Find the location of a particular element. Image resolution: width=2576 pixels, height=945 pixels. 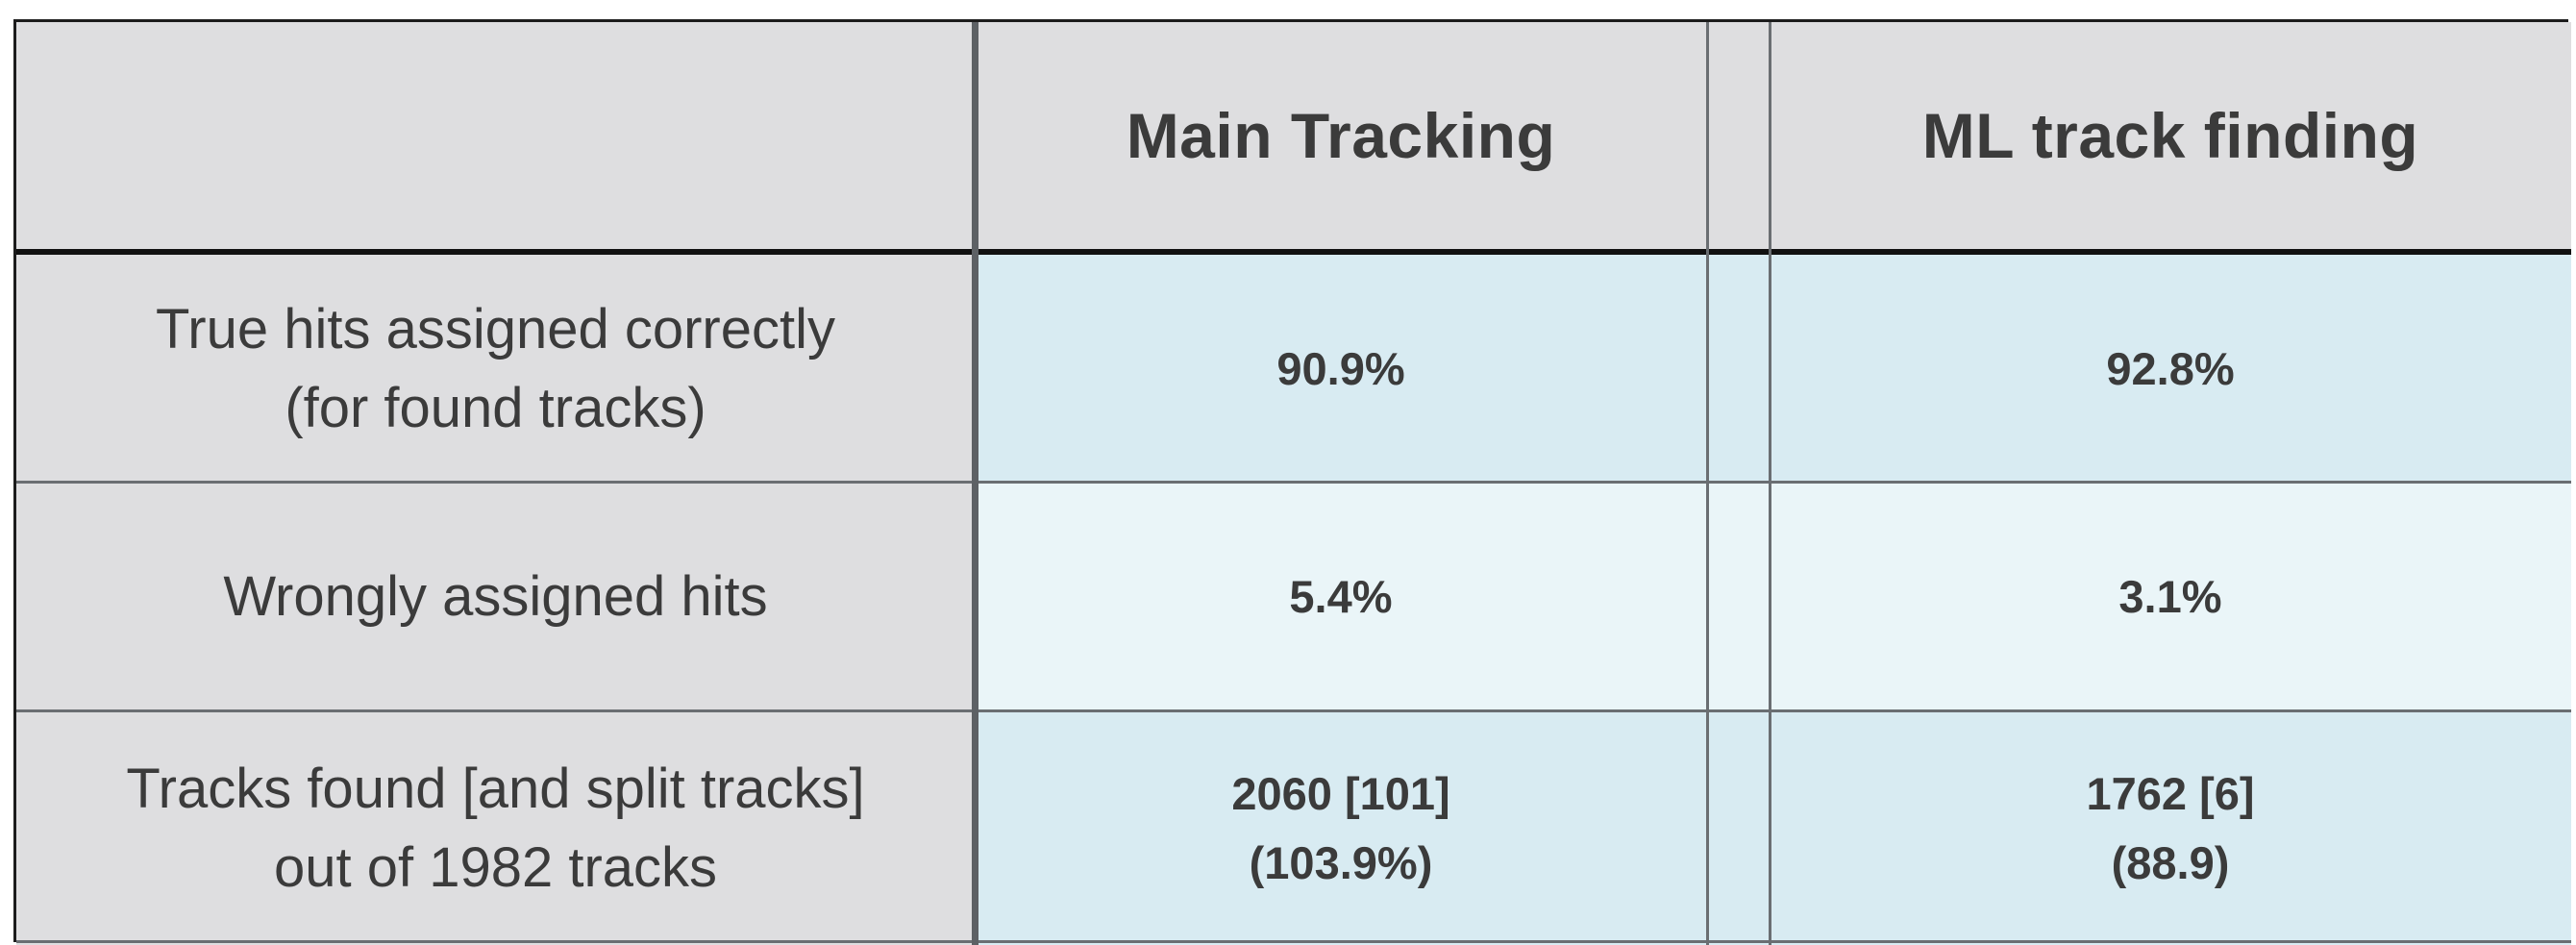

value-main-true-hits: 90.9% is located at coordinates (1341, 369).